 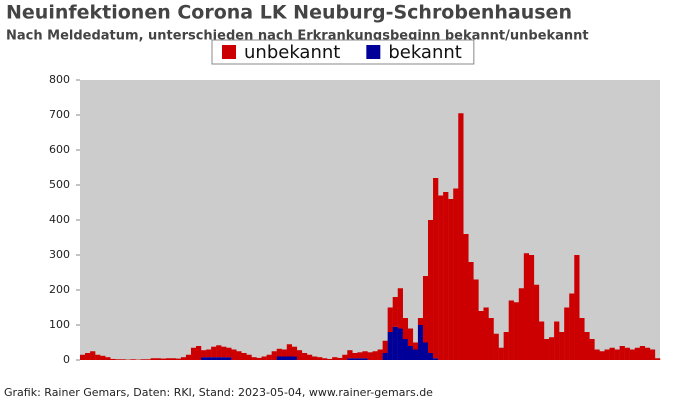 I want to click on y-tick-label: 800, so click(x=59, y=79).